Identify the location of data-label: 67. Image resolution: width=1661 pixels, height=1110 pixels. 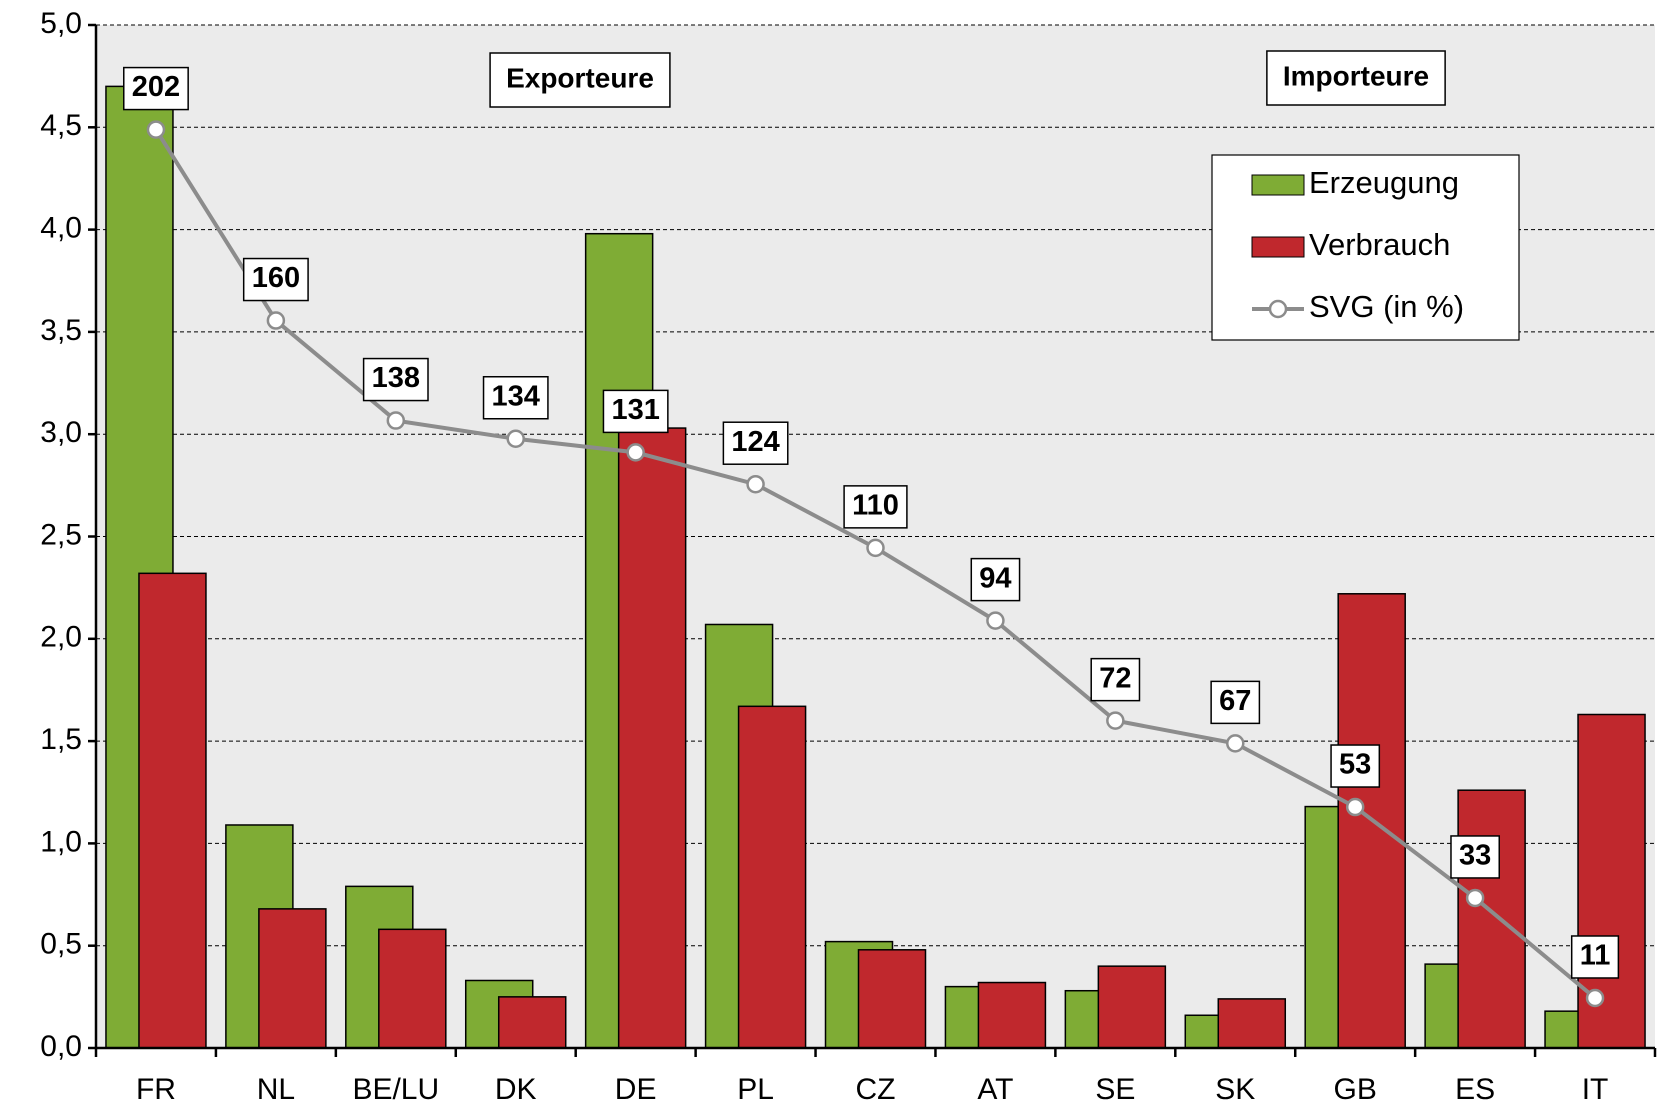
(1235, 702).